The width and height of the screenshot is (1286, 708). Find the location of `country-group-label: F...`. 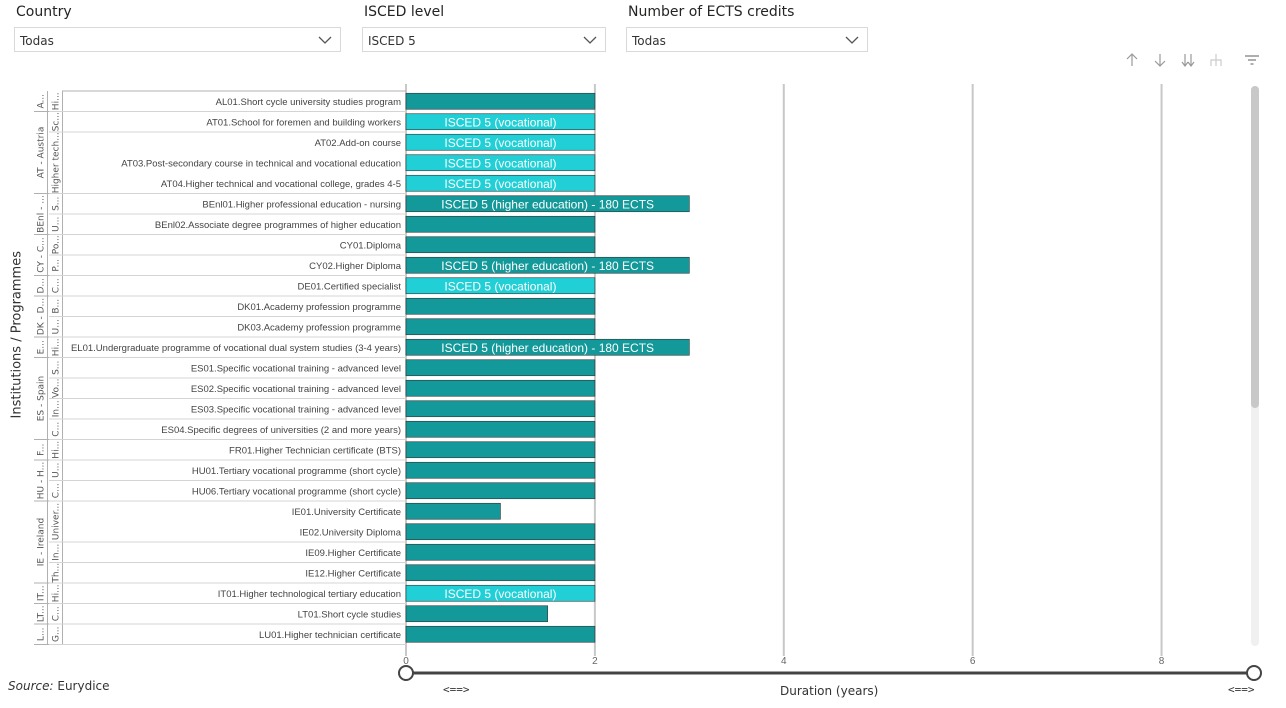

country-group-label: F... is located at coordinates (42, 450).